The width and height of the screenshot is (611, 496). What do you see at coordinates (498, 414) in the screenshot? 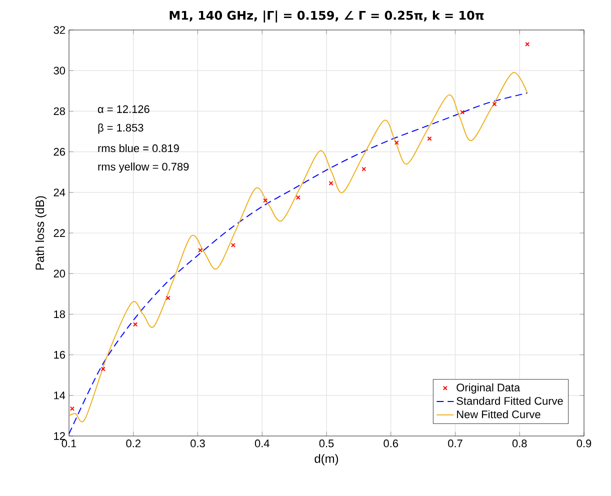
I see `legend-label: New Fitted Curve` at bounding box center [498, 414].